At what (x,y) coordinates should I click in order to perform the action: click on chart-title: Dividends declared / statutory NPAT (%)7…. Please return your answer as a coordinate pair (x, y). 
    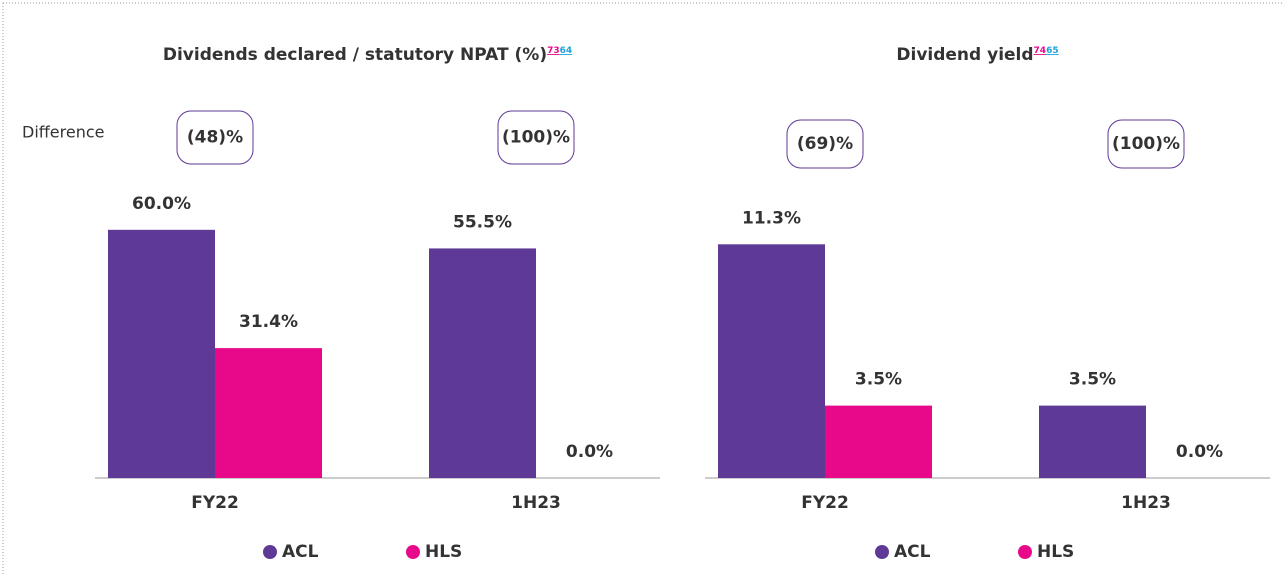
    Looking at the image, I should click on (367, 55).